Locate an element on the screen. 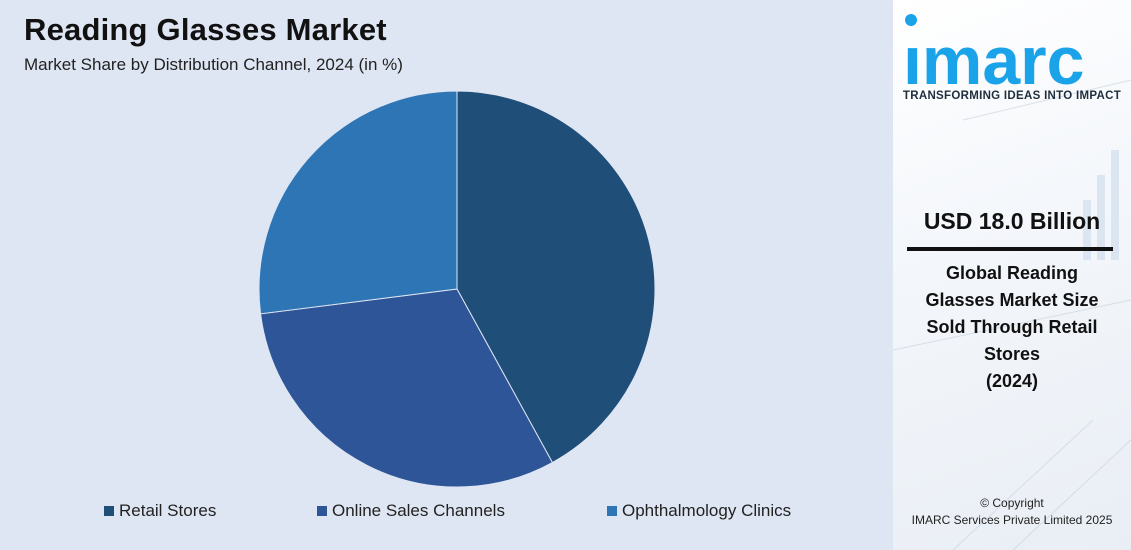  market-value: USD 18.0 Billion is located at coordinates (1012, 221).